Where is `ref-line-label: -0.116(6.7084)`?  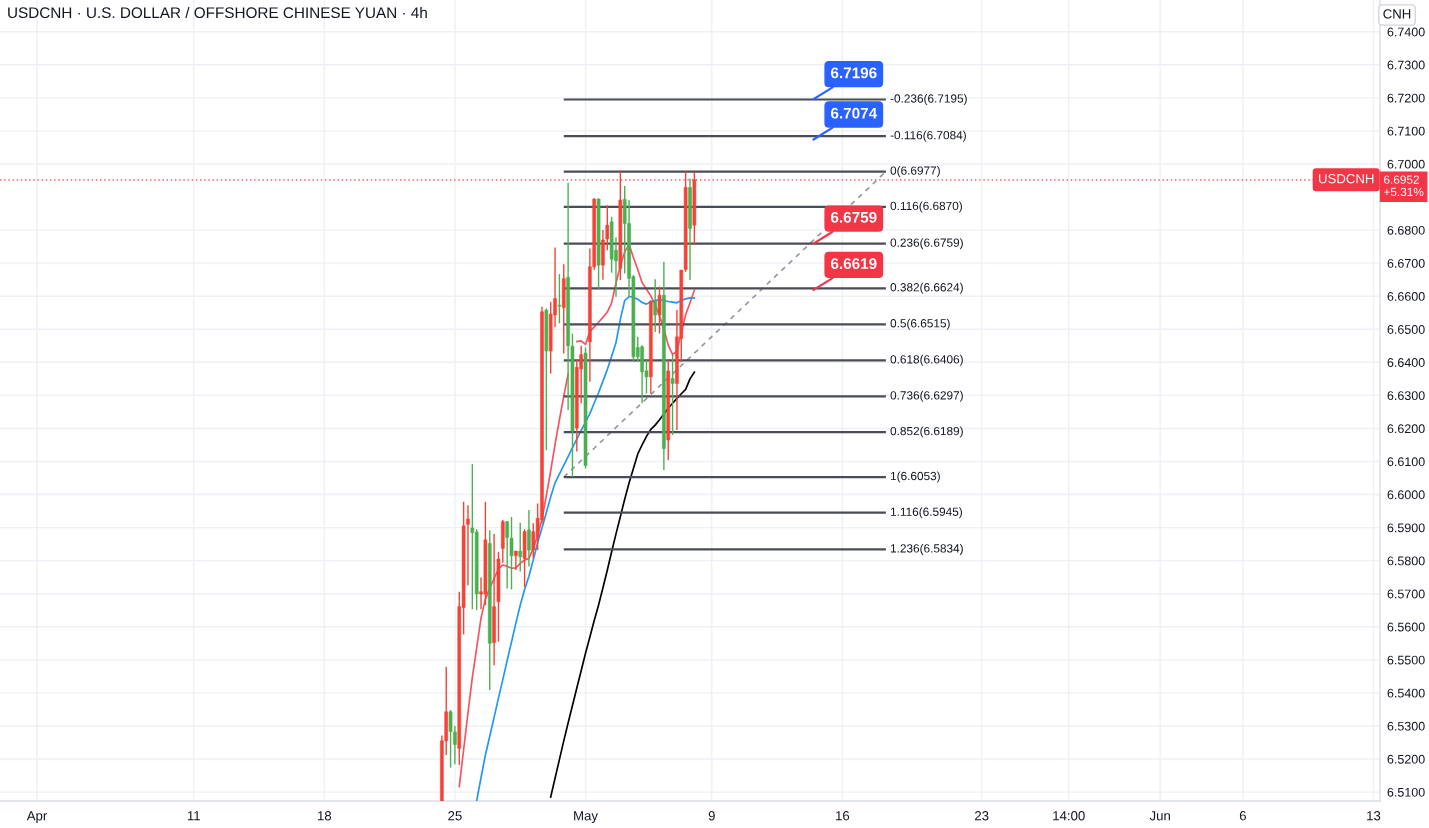 ref-line-label: -0.116(6.7084) is located at coordinates (928, 136).